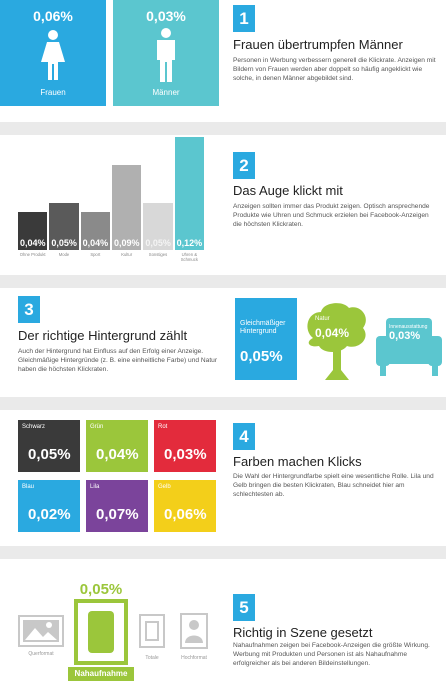 This screenshot has height=681, width=446. What do you see at coordinates (244, 436) in the screenshot?
I see `step-number-4: 4` at bounding box center [244, 436].